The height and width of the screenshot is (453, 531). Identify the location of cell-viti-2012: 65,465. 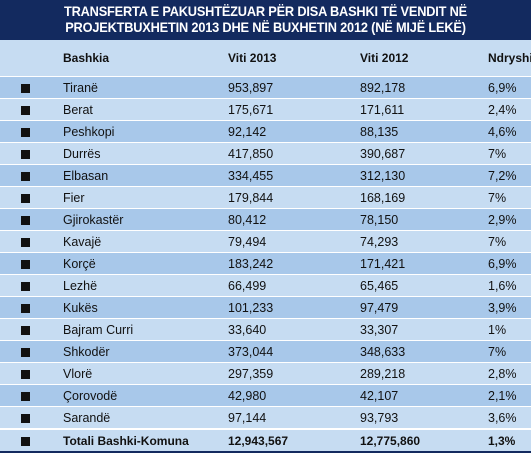
(415, 285).